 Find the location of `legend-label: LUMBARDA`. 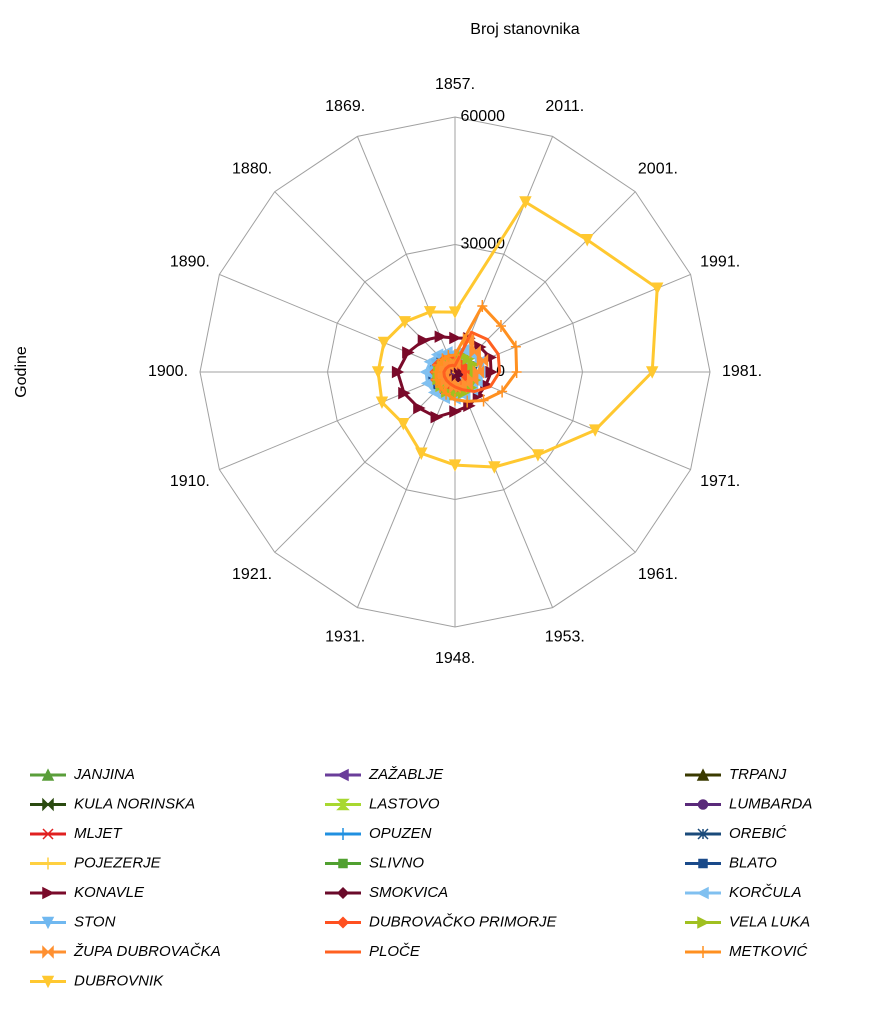

legend-label: LUMBARDA is located at coordinates (770, 803).